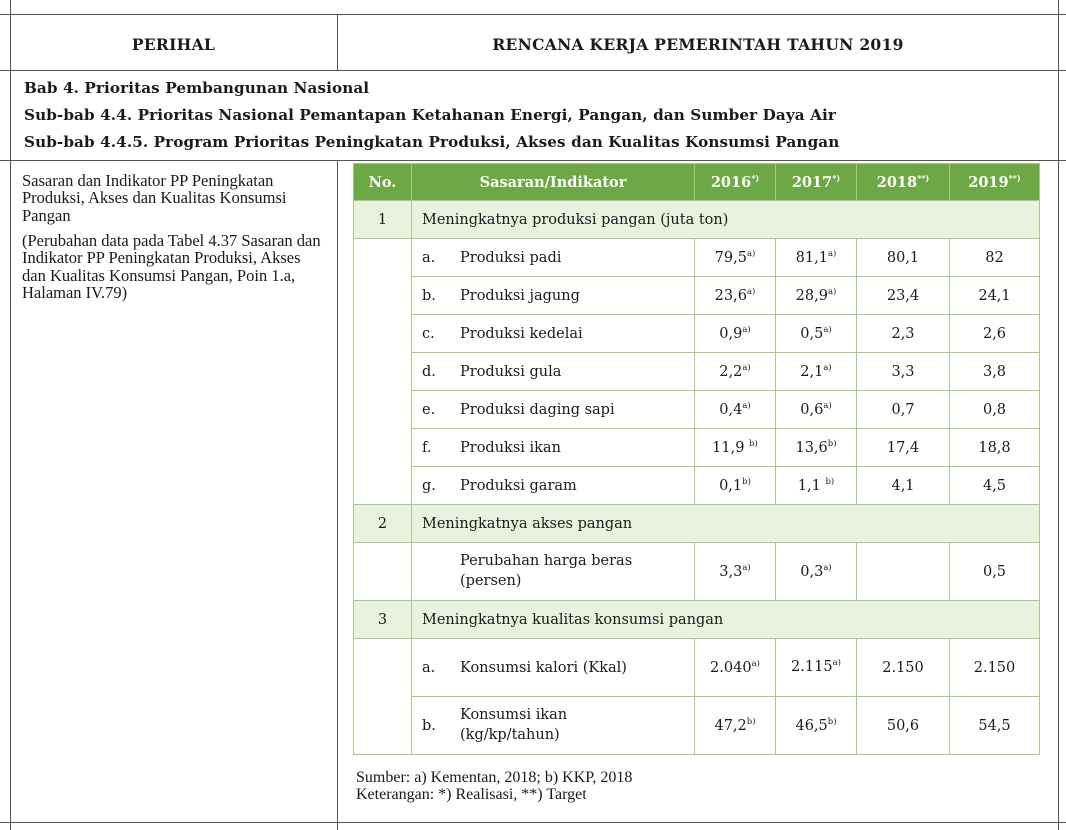 This screenshot has width=1066, height=830. What do you see at coordinates (735, 295) in the screenshot?
I see `value-2016: 23,6a)` at bounding box center [735, 295].